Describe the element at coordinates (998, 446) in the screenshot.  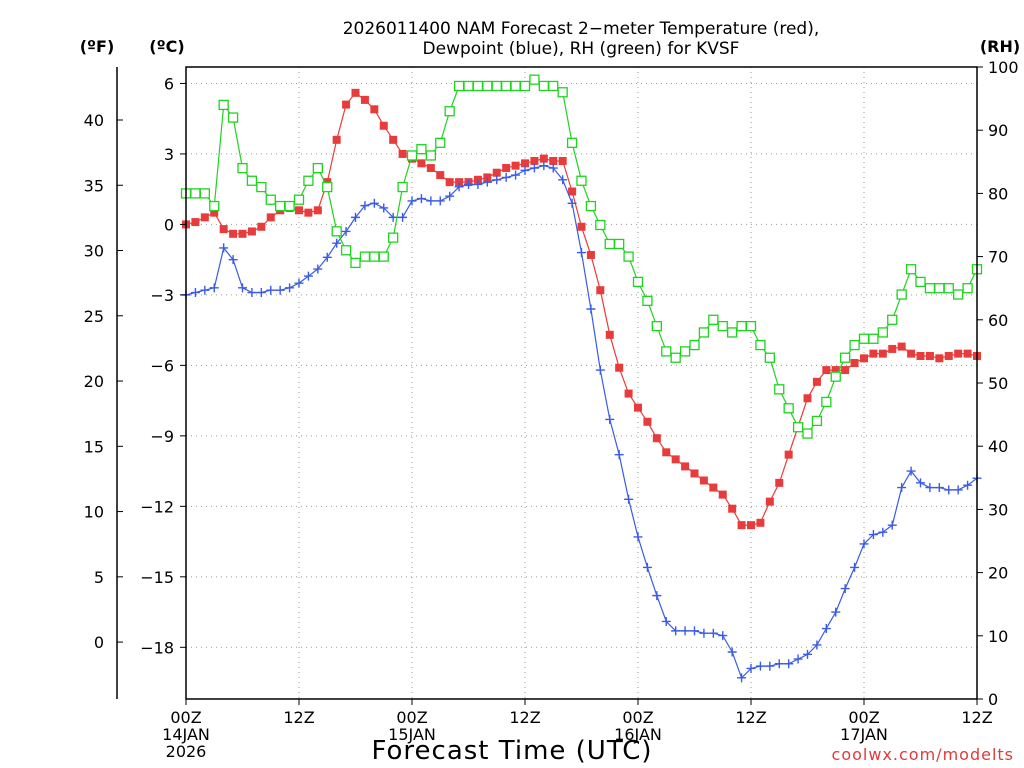
I see `rh-tick-label: 40` at that location.